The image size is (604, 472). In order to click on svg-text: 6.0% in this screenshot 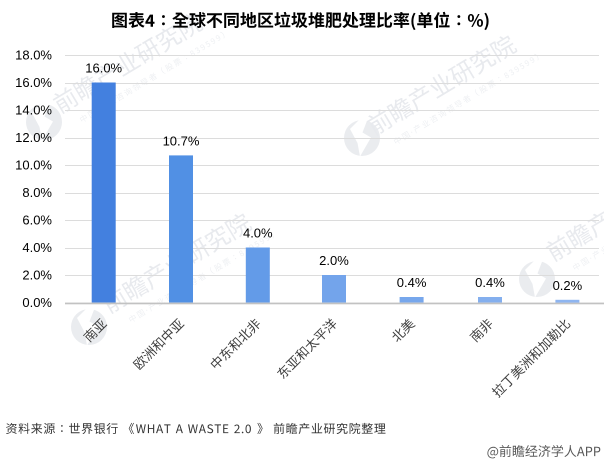, I will do `click(37, 220)`.